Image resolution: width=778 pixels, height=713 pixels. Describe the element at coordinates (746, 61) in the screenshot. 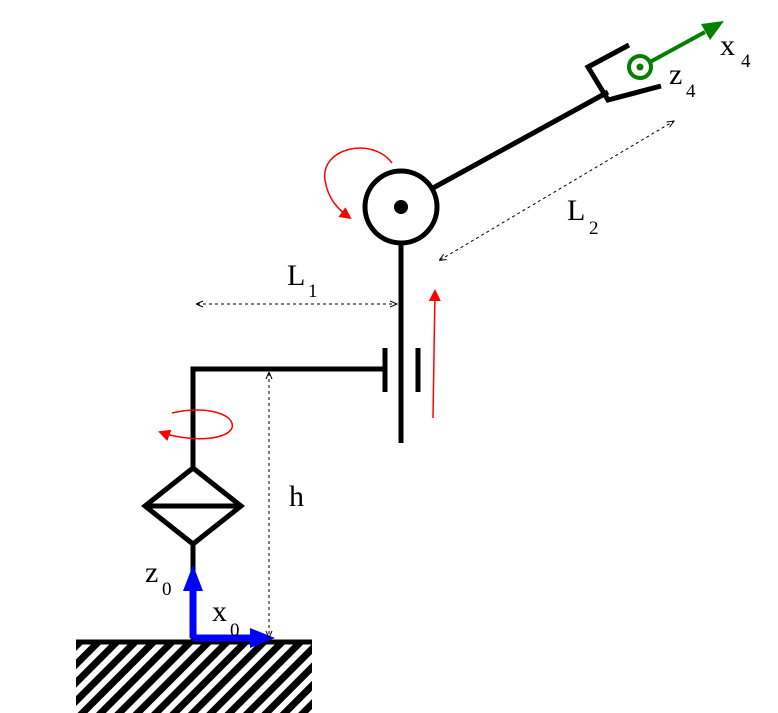

I see `label-x4-subscript: 4` at that location.